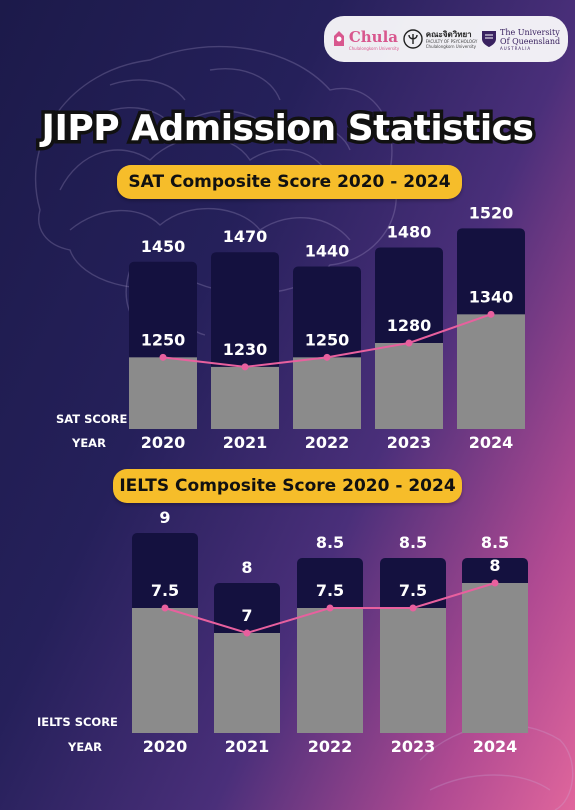 This screenshot has width=575, height=810. I want to click on max-value-label: 1470, so click(245, 236).